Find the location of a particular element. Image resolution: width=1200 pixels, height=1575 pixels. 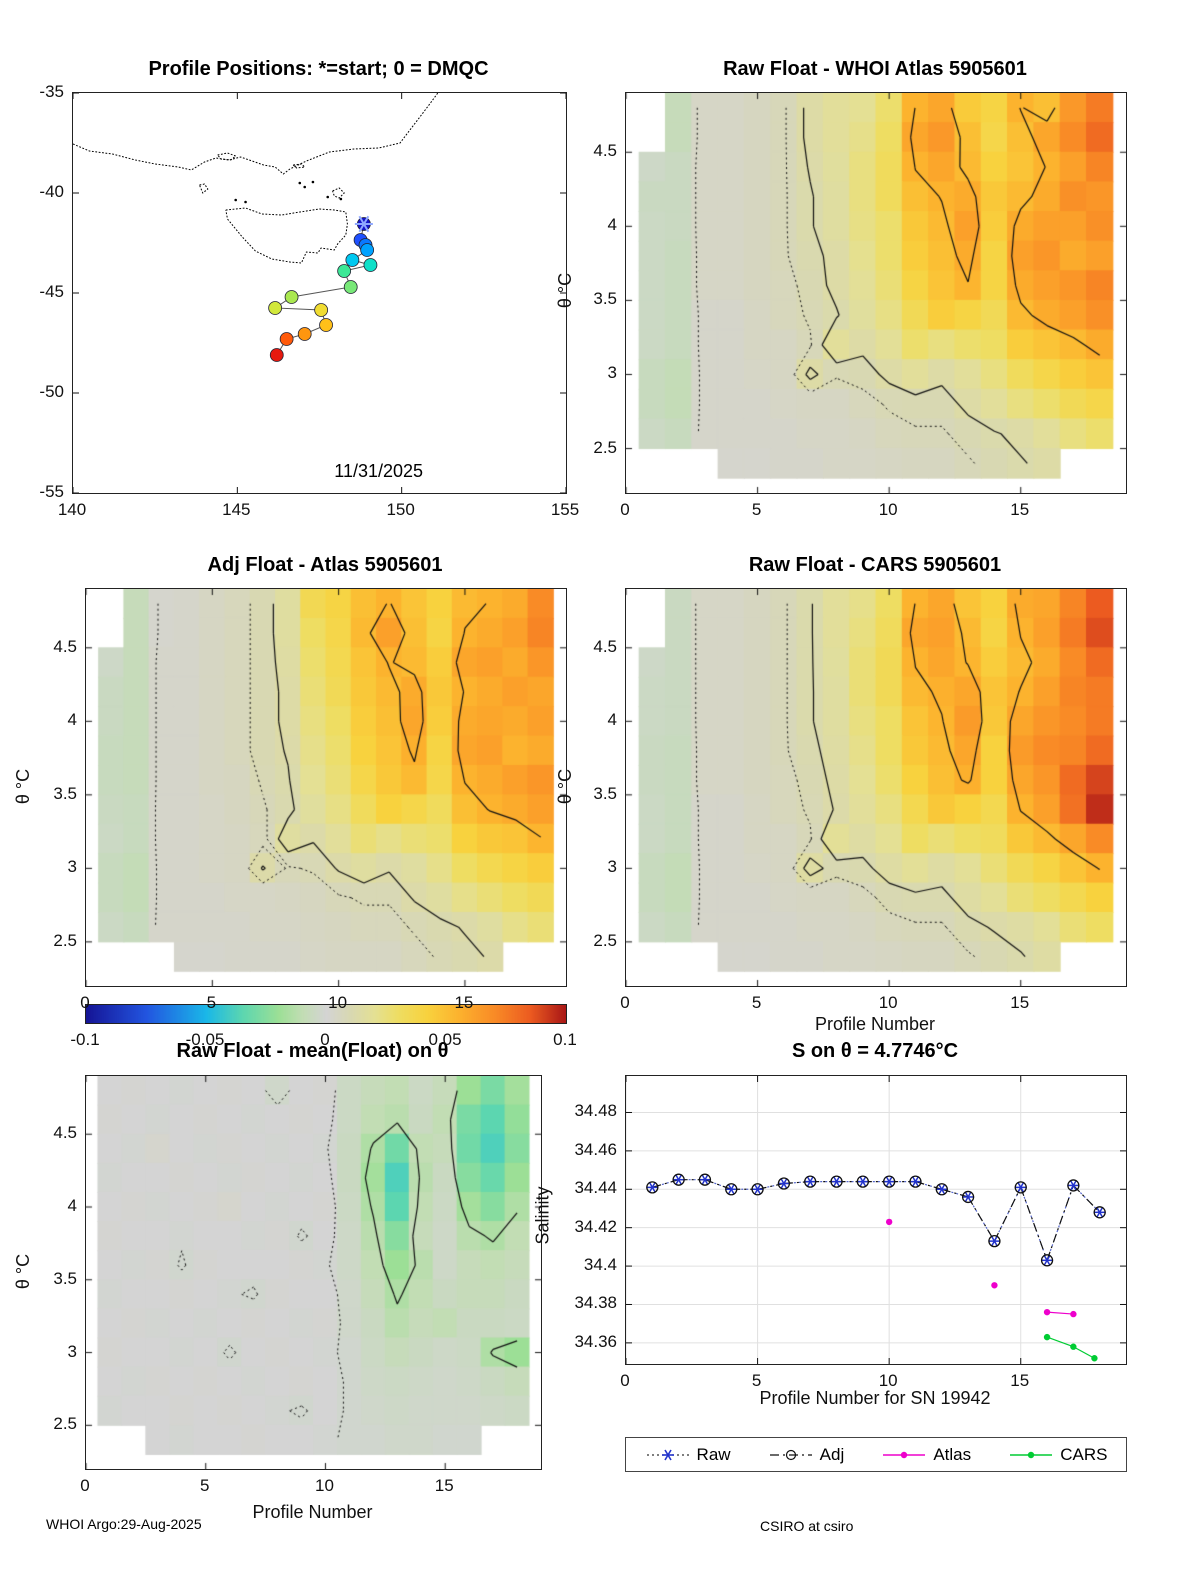

raw-mean-heatmap-canvas is located at coordinates (313, 1272).